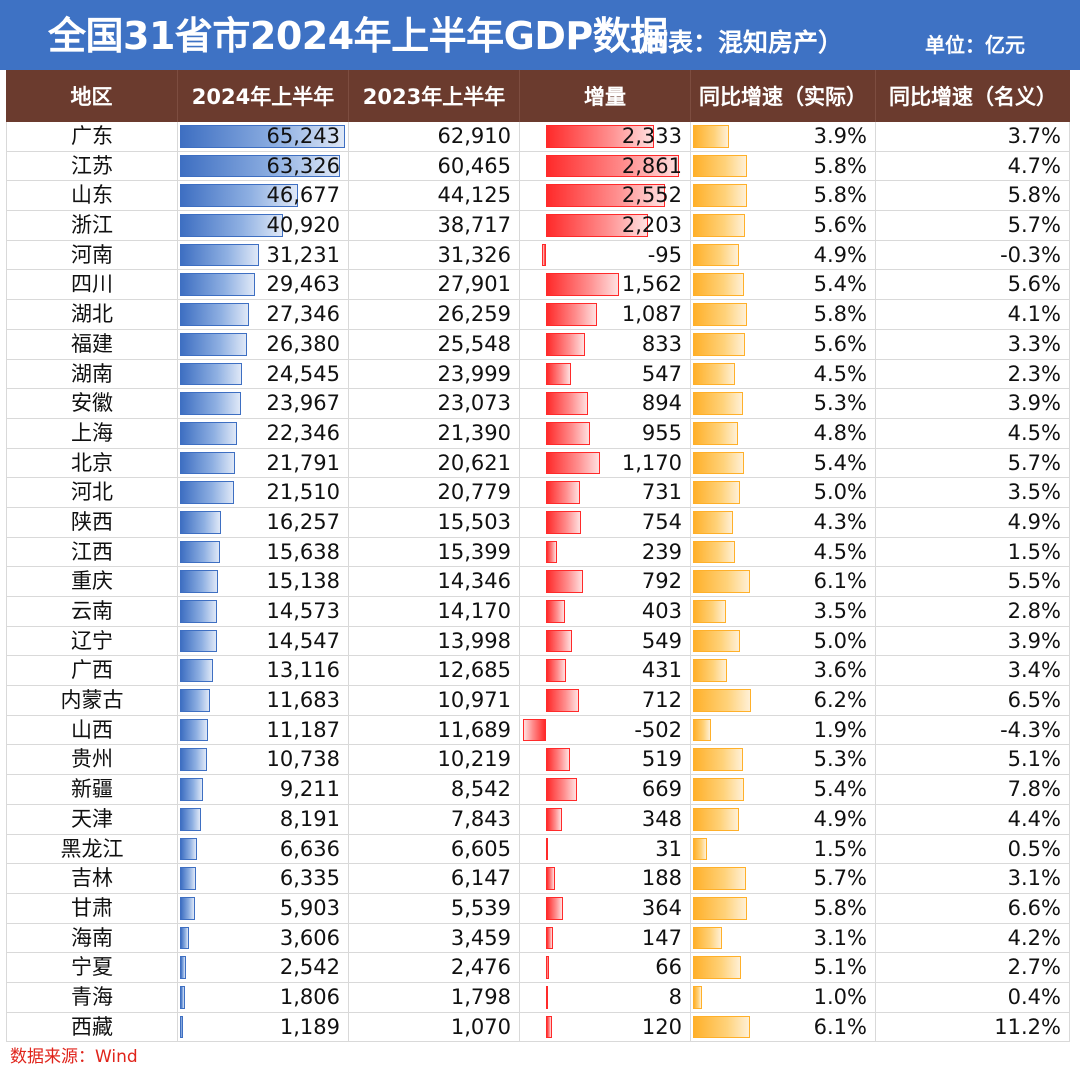 The height and width of the screenshot is (1071, 1080). Describe the element at coordinates (651, 136) in the screenshot. I see `value-increase: 2,333` at that location.